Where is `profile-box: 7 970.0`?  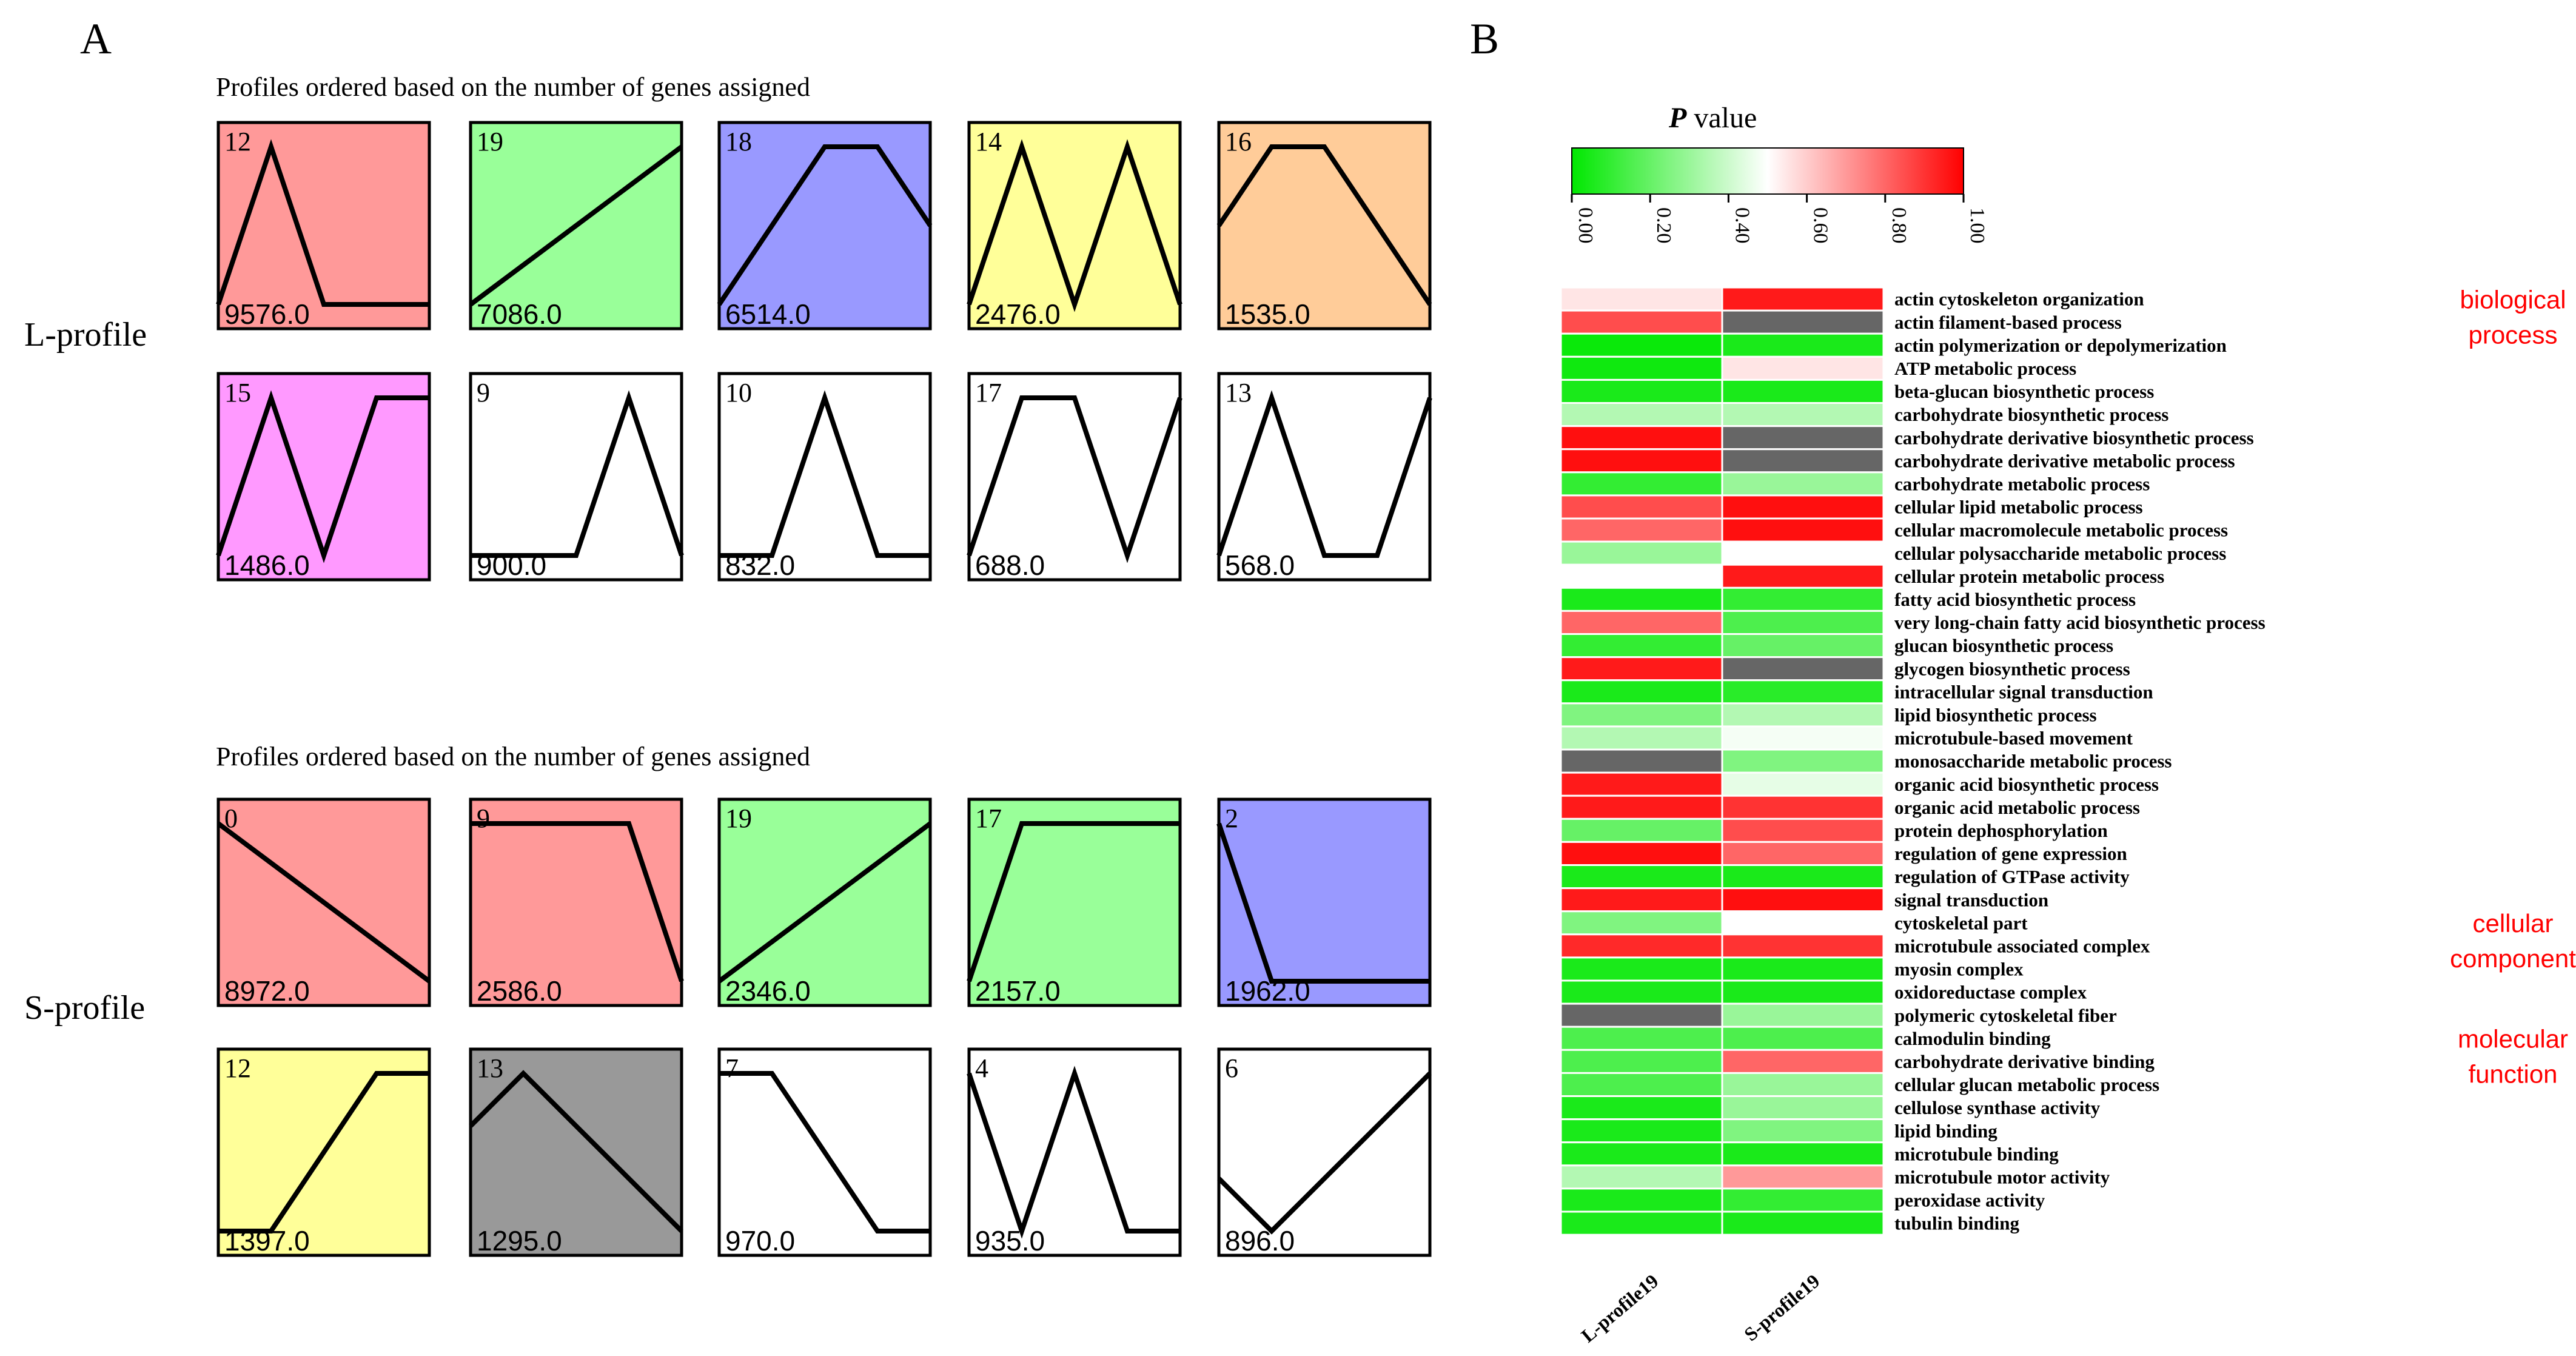
profile-box: 7 970.0 is located at coordinates (825, 1152).